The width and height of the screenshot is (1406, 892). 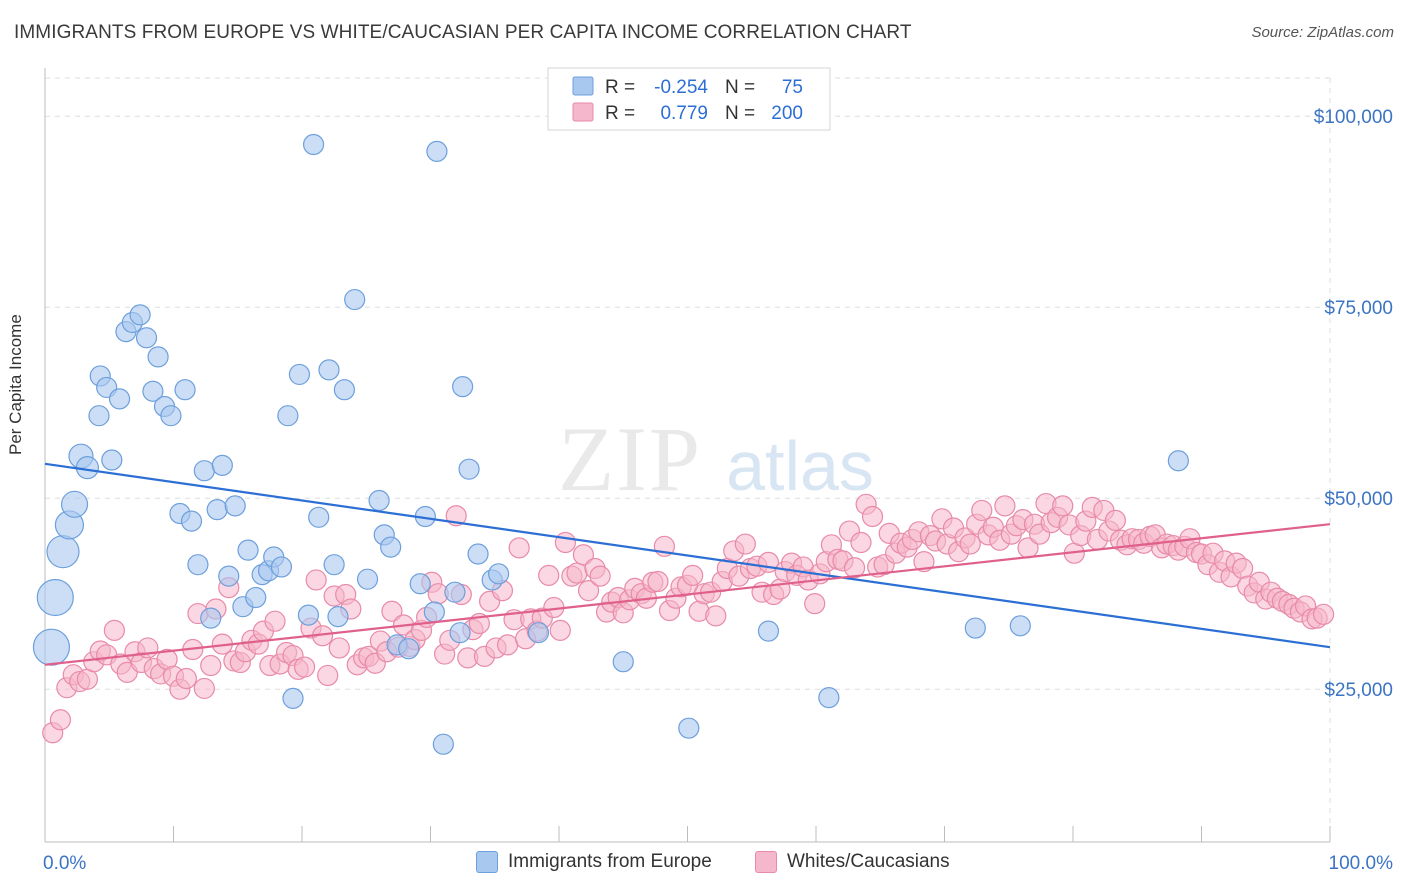 I want to click on legend-n-value-1: 75, so click(x=792, y=87).